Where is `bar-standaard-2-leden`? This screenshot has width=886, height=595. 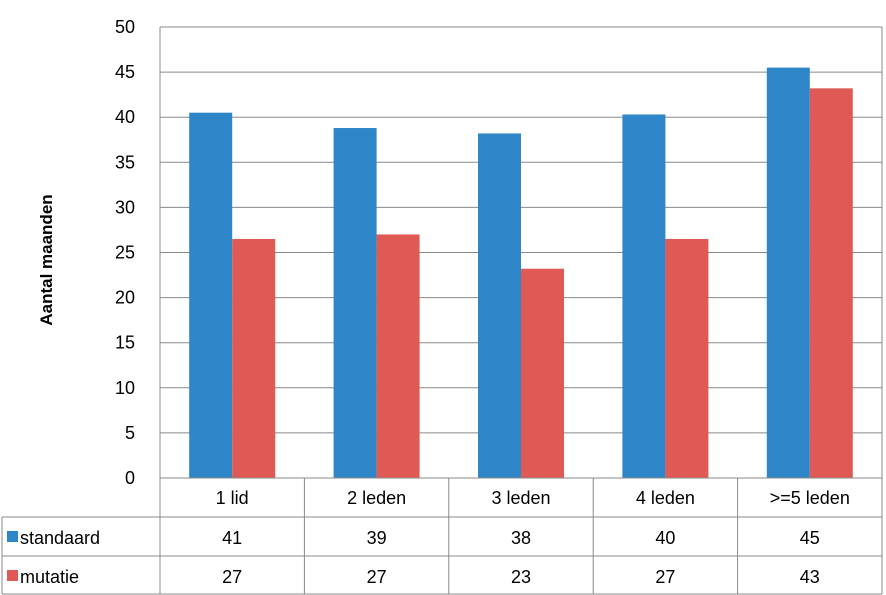
bar-standaard-2-leden is located at coordinates (355, 303).